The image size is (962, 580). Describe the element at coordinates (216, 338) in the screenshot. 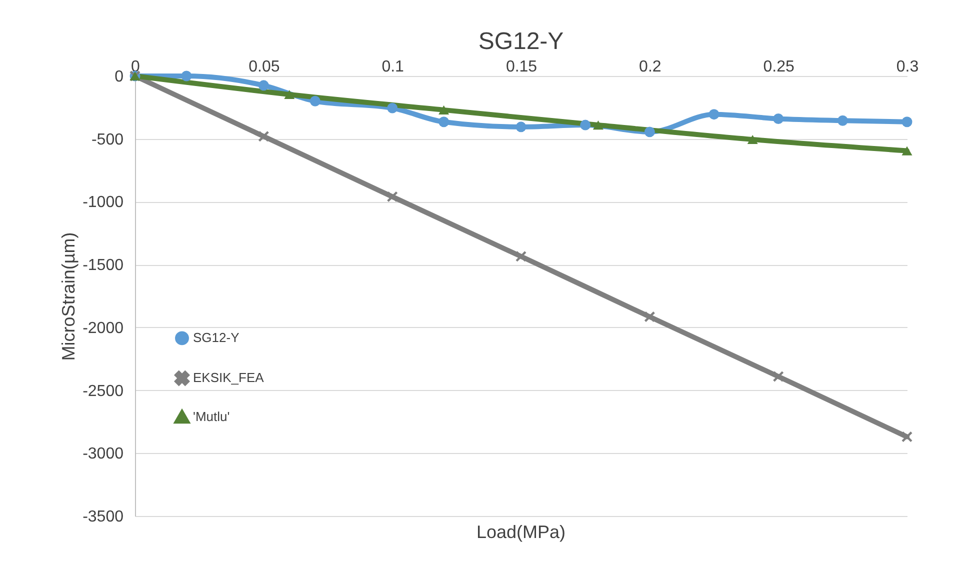

I see `legend-label: SG12-Y` at that location.